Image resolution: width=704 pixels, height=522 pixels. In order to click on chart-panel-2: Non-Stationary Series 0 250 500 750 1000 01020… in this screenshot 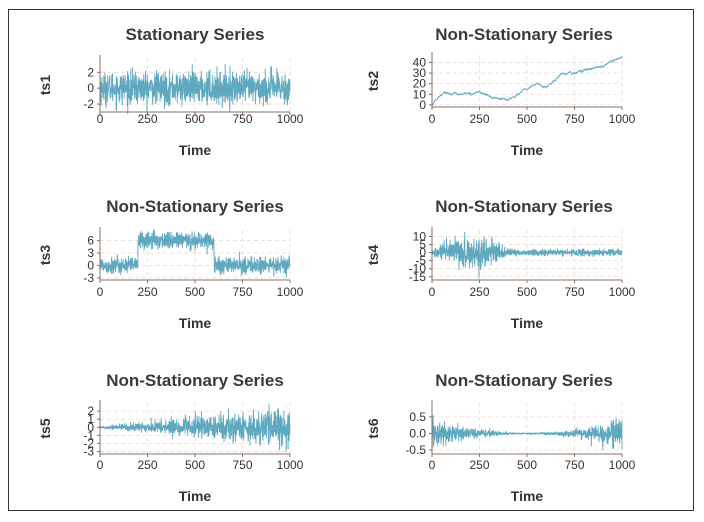, I will do `click(500, 91)`.